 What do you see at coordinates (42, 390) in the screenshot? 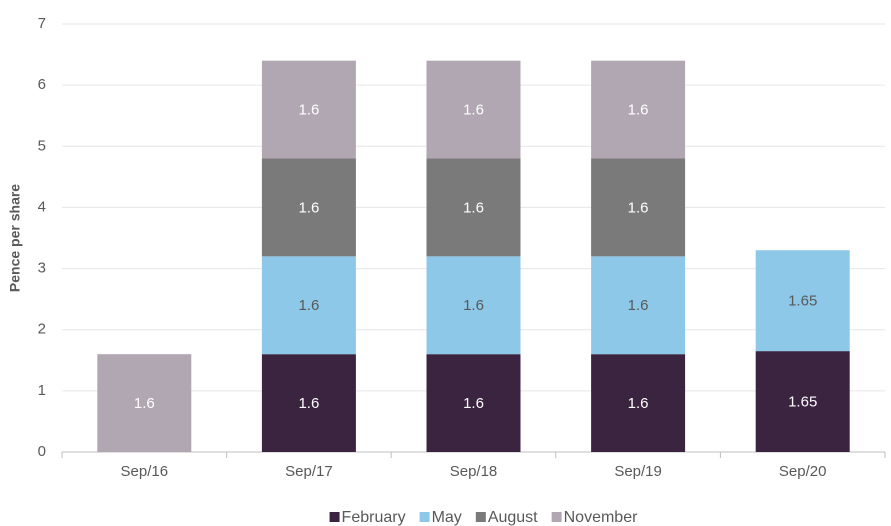
I see `y-tick-label: 1` at bounding box center [42, 390].